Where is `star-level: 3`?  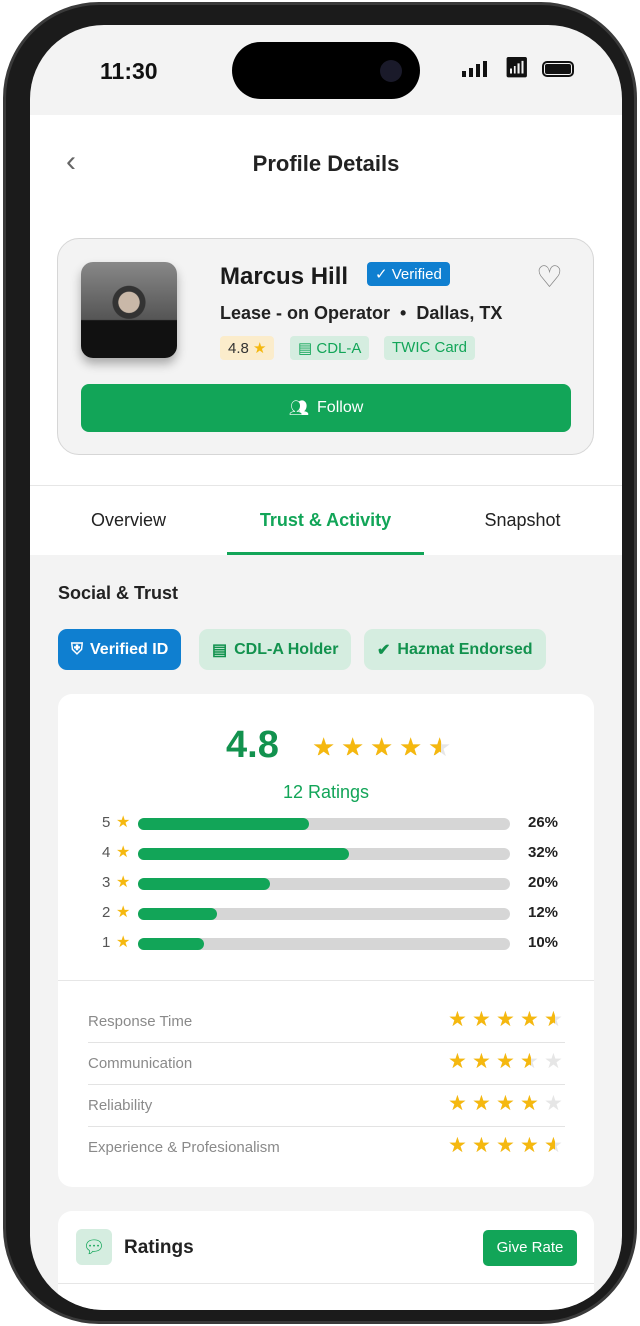
star-level: 3 is located at coordinates (106, 882).